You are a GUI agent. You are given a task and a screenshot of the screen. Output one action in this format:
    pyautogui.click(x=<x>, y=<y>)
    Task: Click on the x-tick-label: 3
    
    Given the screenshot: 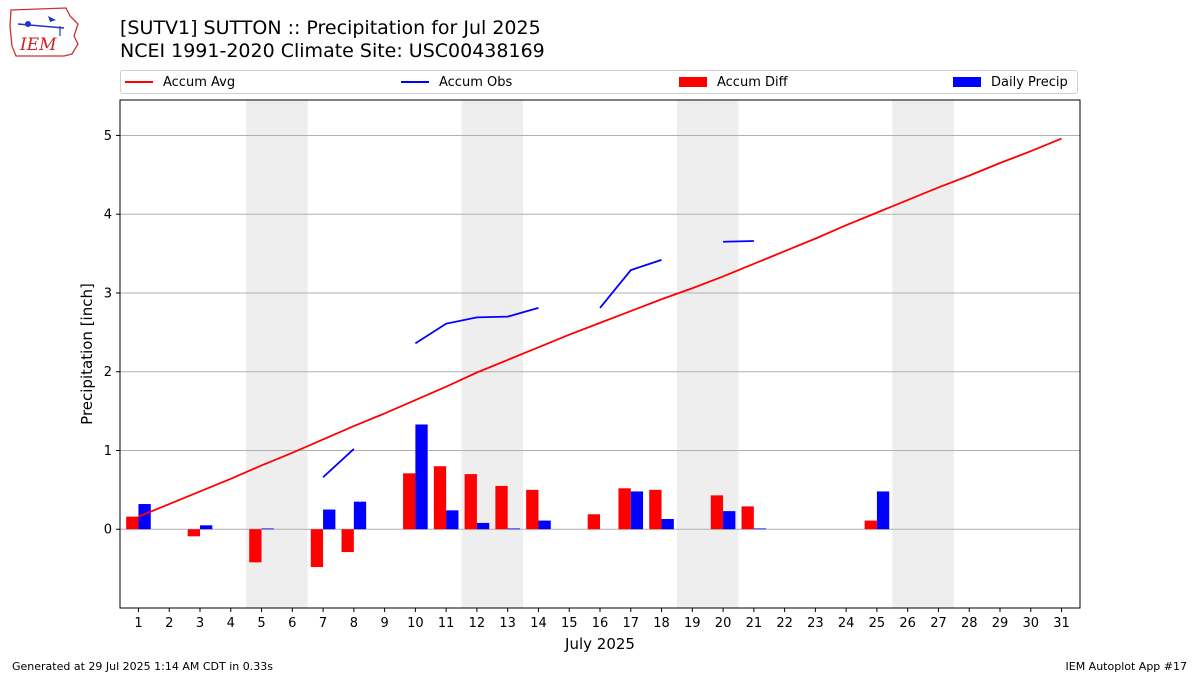 What is the action you would take?
    pyautogui.click(x=200, y=623)
    